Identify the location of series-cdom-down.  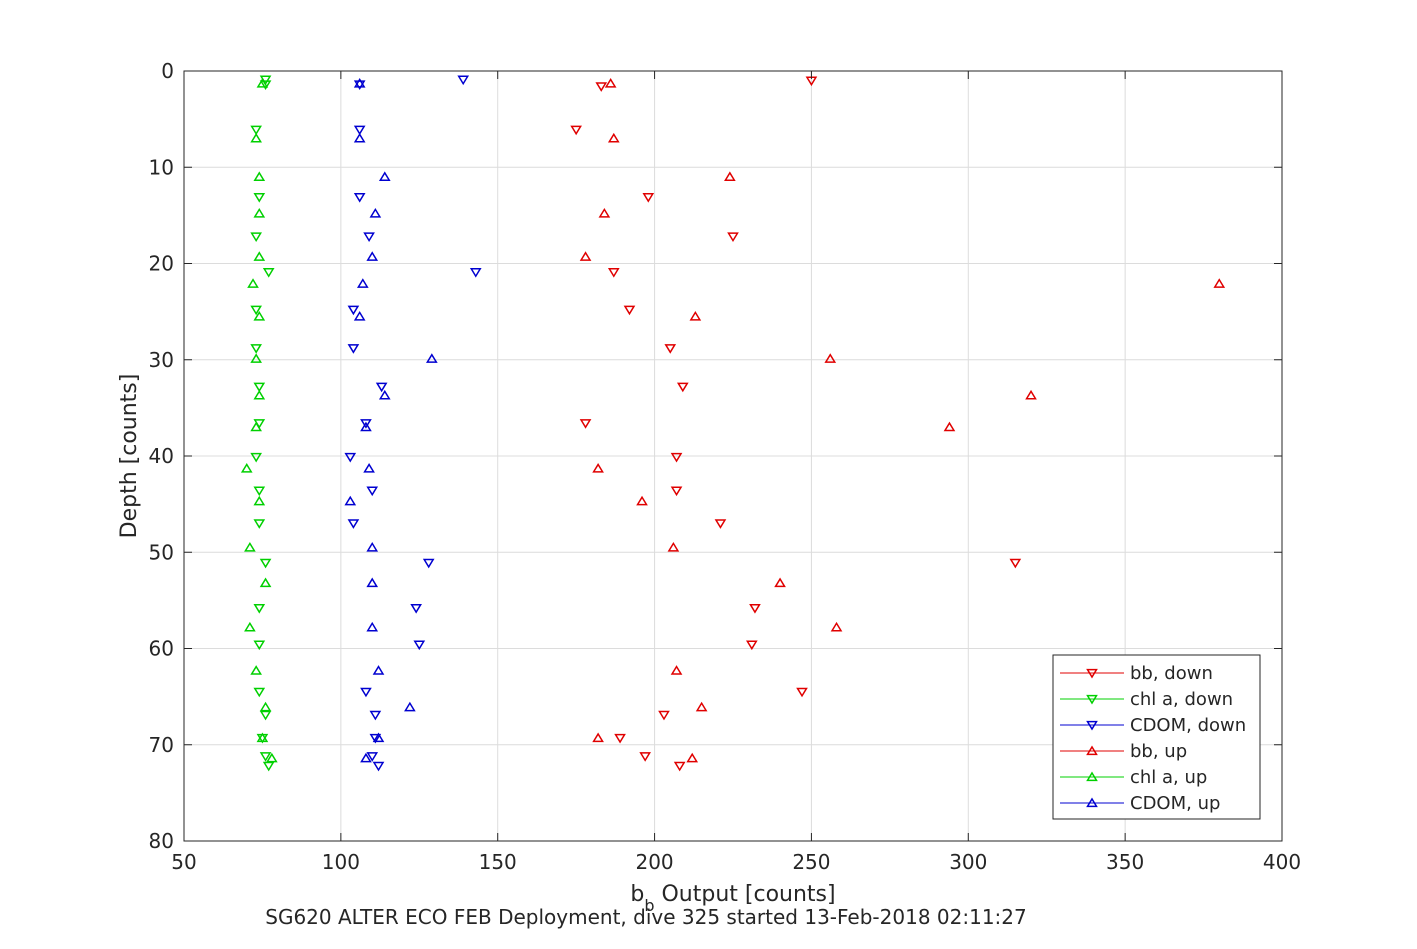
(413, 423).